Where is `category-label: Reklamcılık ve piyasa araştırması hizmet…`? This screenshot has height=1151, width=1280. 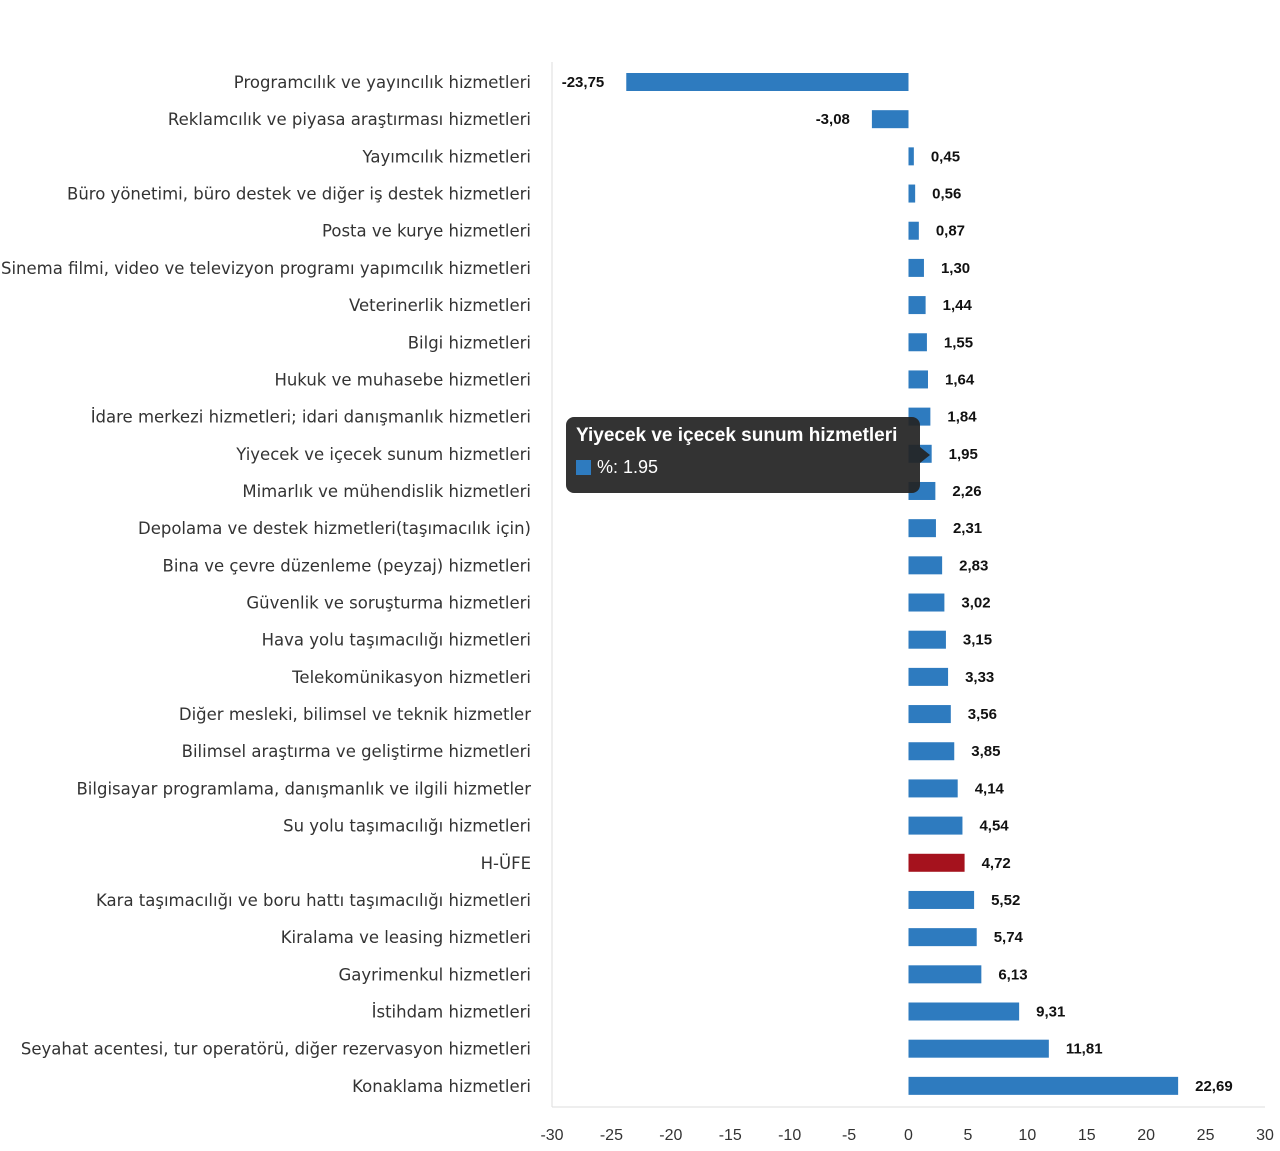 category-label: Reklamcılık ve piyasa araştırması hizmet… is located at coordinates (349, 119).